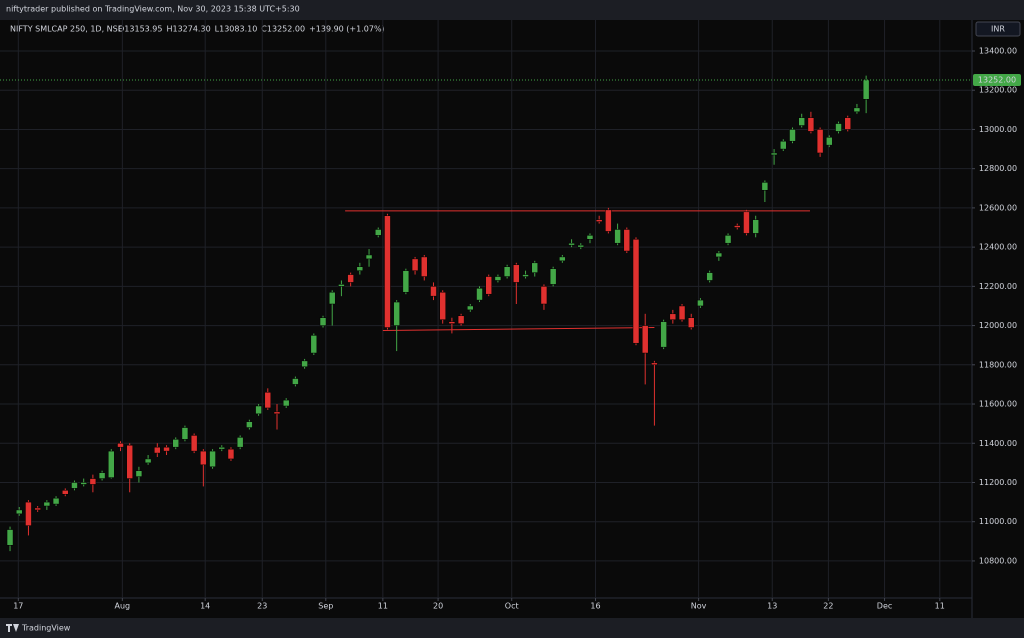  I want to click on currency: INR, so click(998, 29).